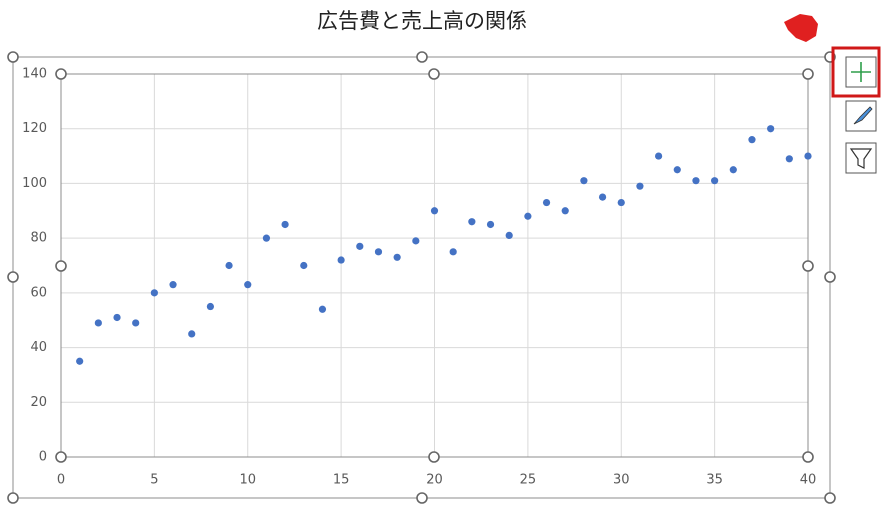  Describe the element at coordinates (34, 183) in the screenshot. I see `y-tick-label: 100` at that location.